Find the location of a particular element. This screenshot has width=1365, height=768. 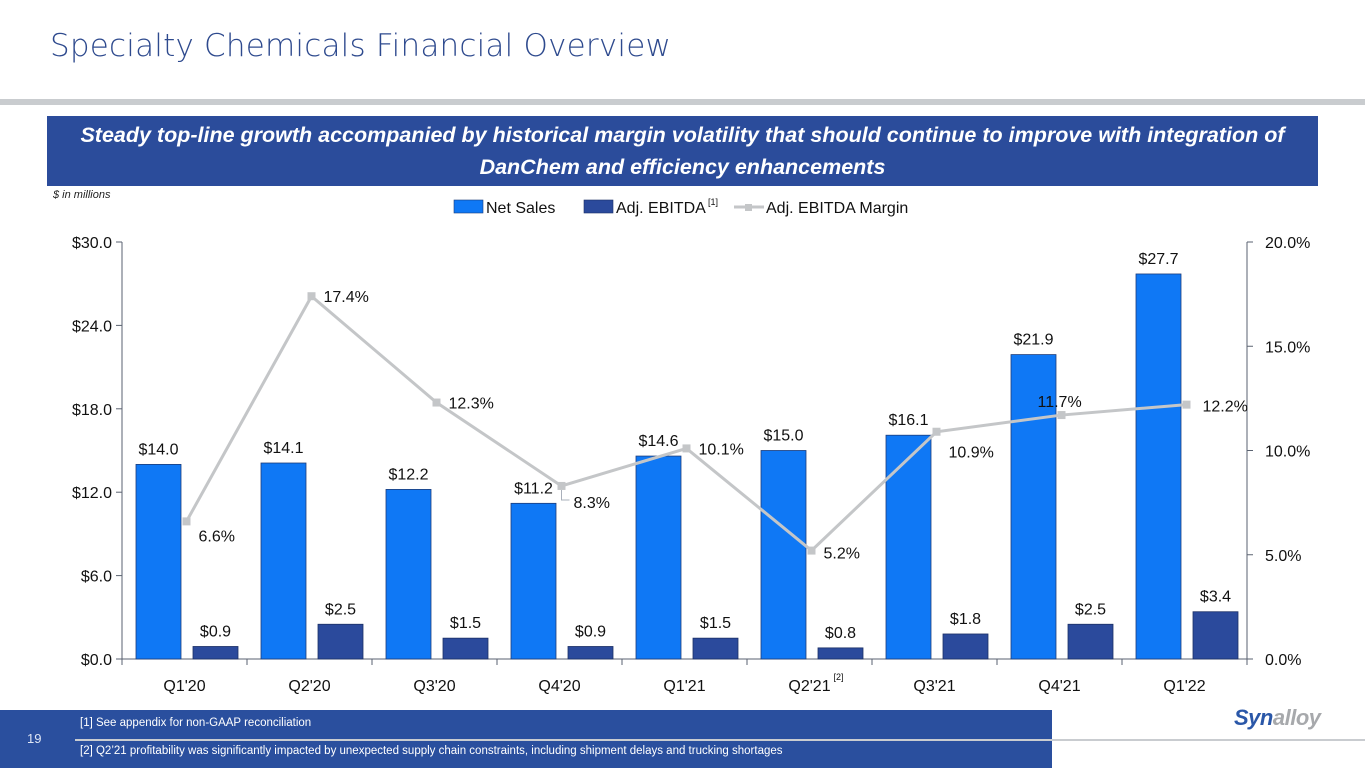

x-axis-category-label: Q3'20 is located at coordinates (434, 686).